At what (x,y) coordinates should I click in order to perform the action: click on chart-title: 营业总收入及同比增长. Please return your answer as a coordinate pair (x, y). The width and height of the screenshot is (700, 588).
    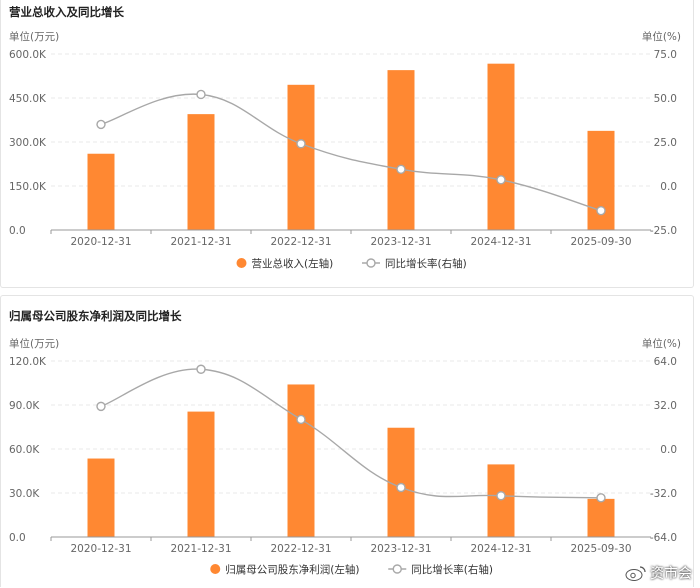
    Looking at the image, I should click on (66, 12).